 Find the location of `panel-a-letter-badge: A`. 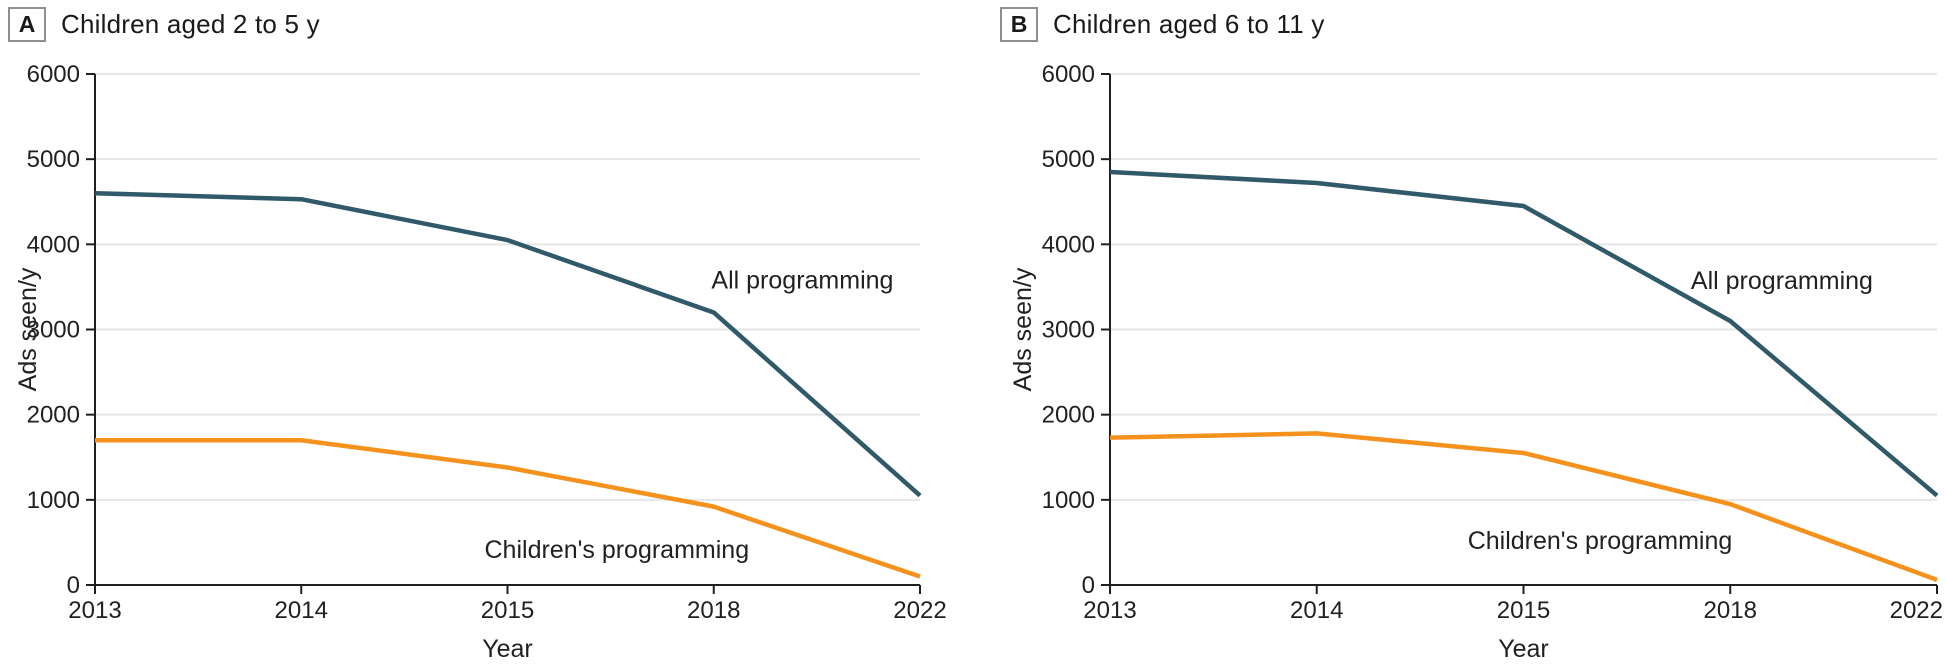

panel-a-letter-badge: A is located at coordinates (27, 24).